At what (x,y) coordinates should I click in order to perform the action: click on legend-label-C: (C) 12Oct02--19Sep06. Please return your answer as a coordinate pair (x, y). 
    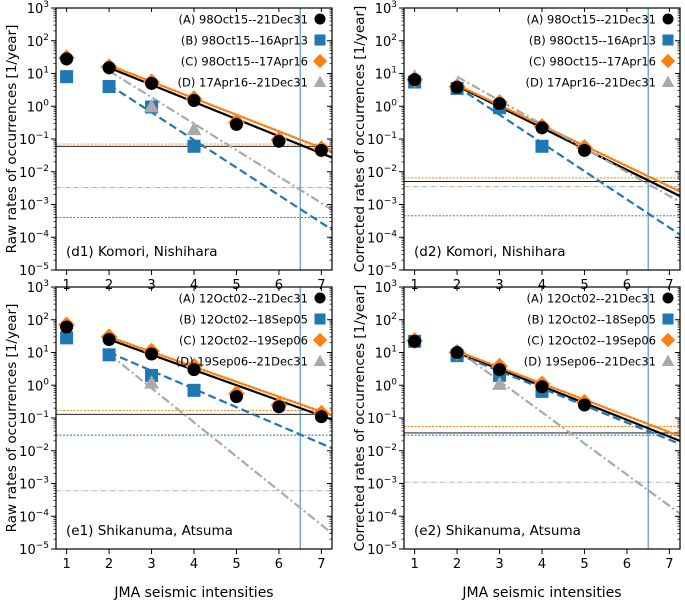
    Looking at the image, I should click on (243, 341).